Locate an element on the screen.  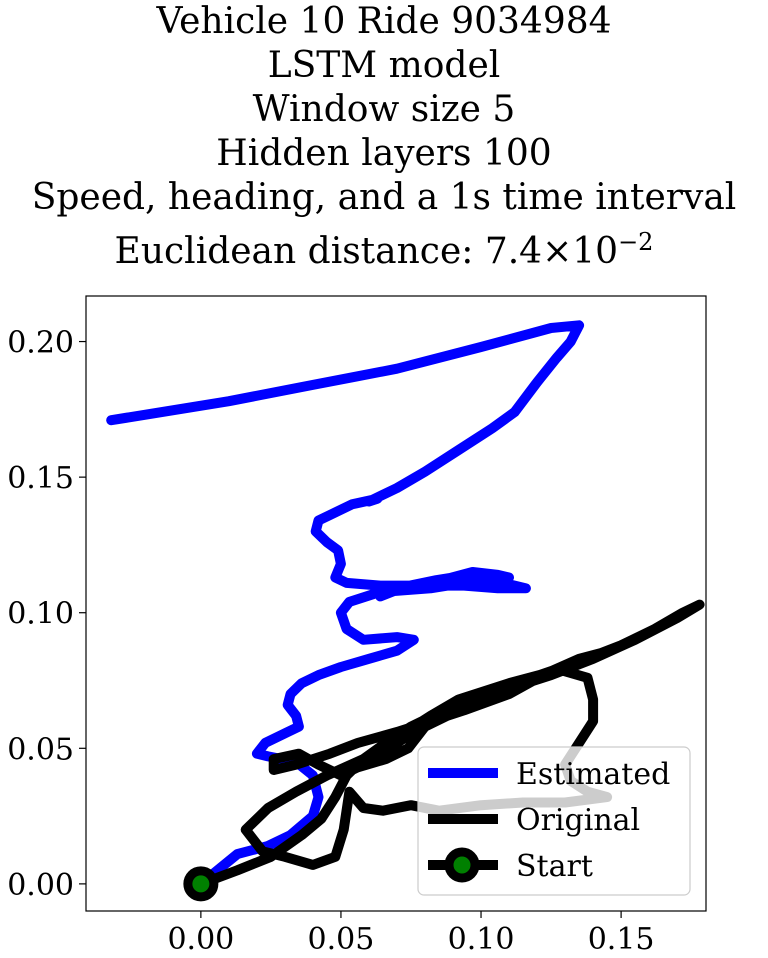
x-tick-label: 0.10 is located at coordinates (481, 939).